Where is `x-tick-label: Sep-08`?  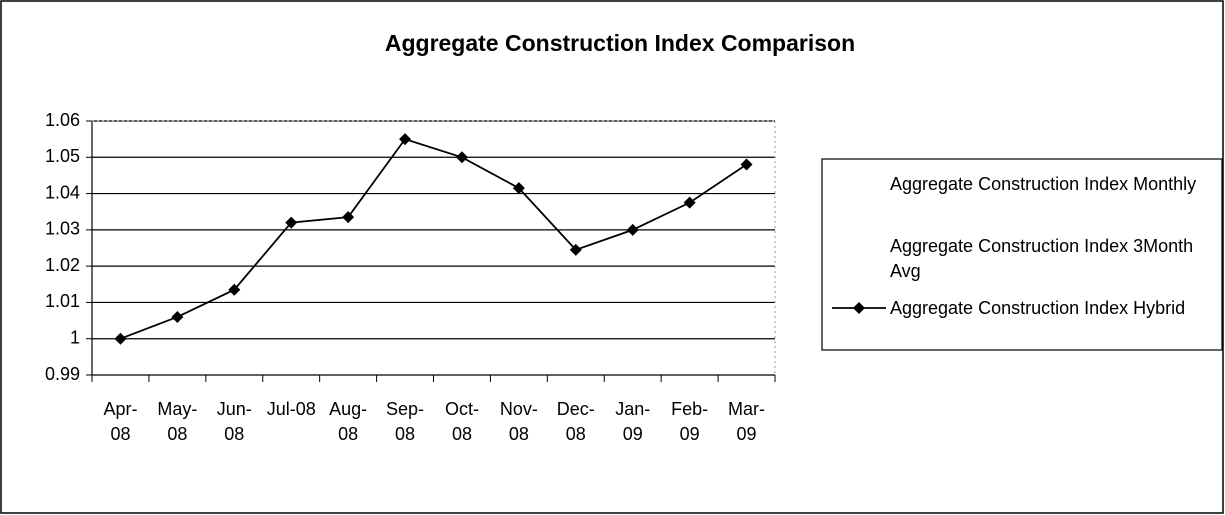 x-tick-label: Sep-08 is located at coordinates (405, 421).